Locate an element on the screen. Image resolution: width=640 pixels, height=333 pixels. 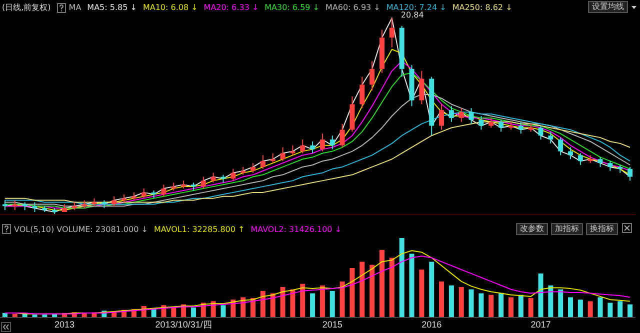
text: MA10: 6.08 ↓ is located at coordinates (170, 7).